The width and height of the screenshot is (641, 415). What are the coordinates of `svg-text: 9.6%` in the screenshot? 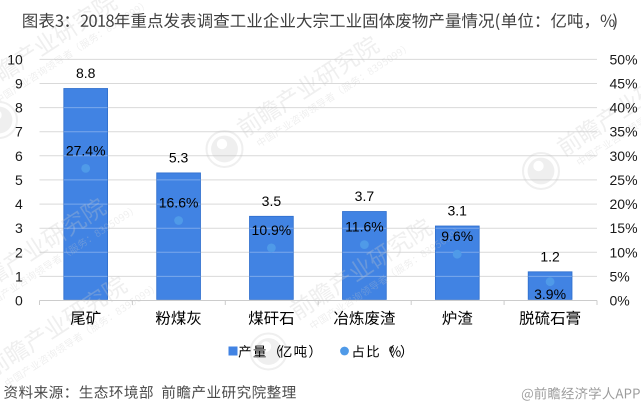 It's located at (457, 236).